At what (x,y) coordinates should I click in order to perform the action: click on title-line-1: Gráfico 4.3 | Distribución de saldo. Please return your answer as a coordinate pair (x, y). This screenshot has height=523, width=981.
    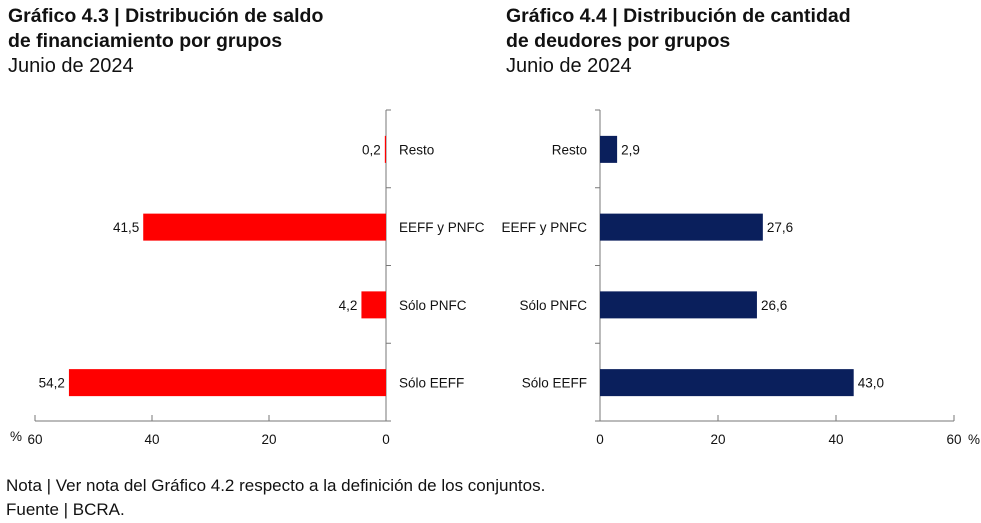
    Looking at the image, I should click on (166, 16).